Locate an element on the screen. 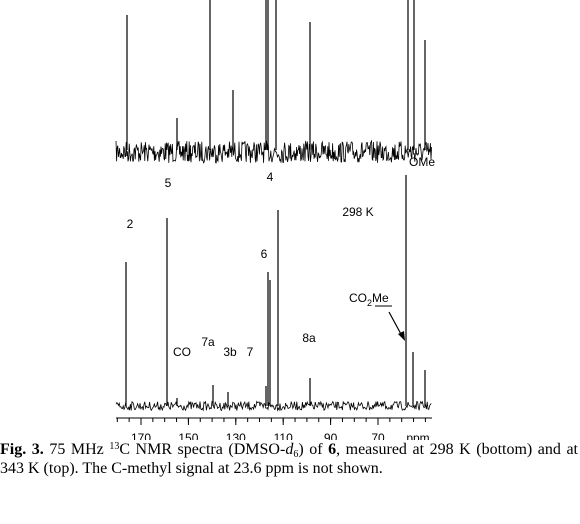 The width and height of the screenshot is (580, 524). caption-compound: 6 is located at coordinates (332, 449).